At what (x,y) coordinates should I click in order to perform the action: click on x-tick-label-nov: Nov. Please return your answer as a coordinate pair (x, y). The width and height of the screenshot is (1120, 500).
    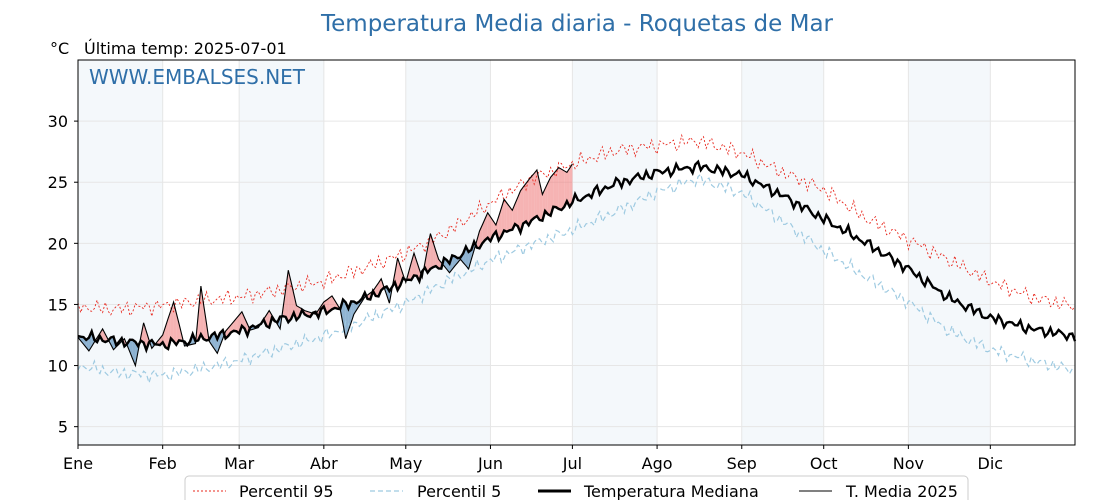
    Looking at the image, I should click on (908, 463).